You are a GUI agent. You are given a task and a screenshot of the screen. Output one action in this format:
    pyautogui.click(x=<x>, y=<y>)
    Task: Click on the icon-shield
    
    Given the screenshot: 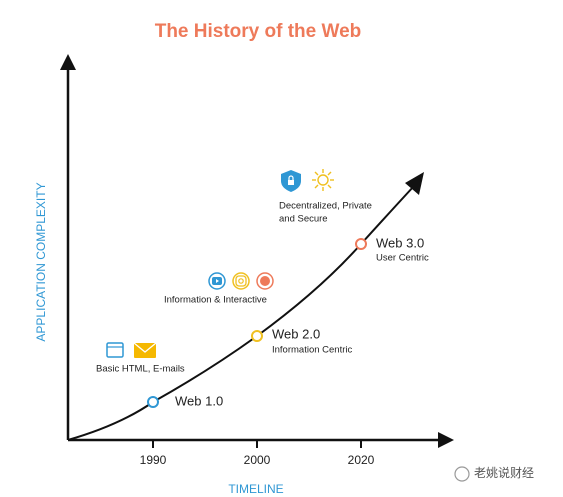 What is the action you would take?
    pyautogui.click(x=291, y=181)
    